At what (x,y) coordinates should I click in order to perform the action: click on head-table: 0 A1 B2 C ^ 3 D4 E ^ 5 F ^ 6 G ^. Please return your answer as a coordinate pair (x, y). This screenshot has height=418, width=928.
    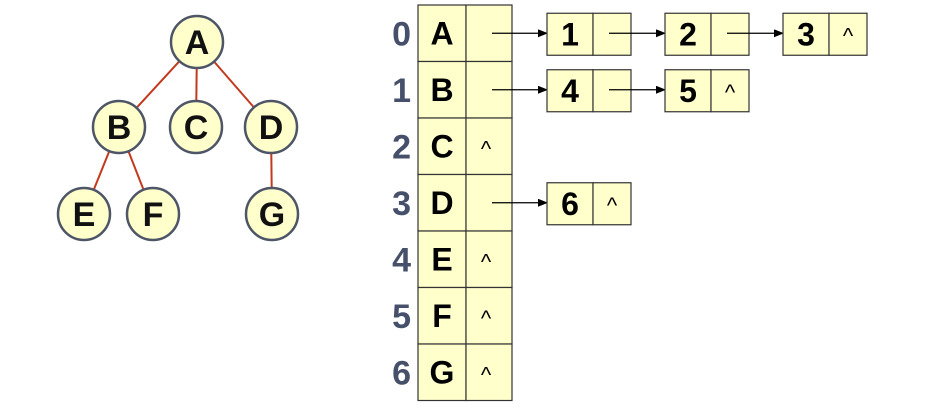
    Looking at the image, I should click on (452, 203).